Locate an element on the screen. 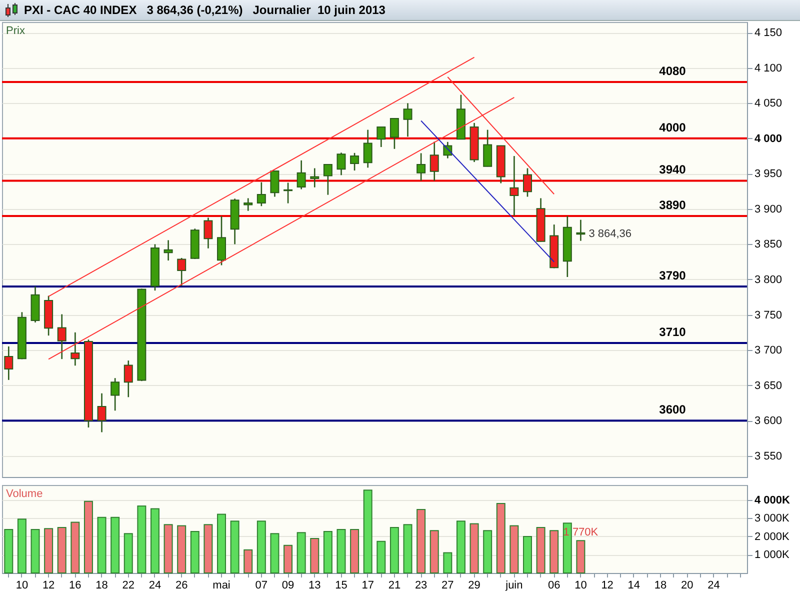  y-tick-label: 3 800 is located at coordinates (768, 280).